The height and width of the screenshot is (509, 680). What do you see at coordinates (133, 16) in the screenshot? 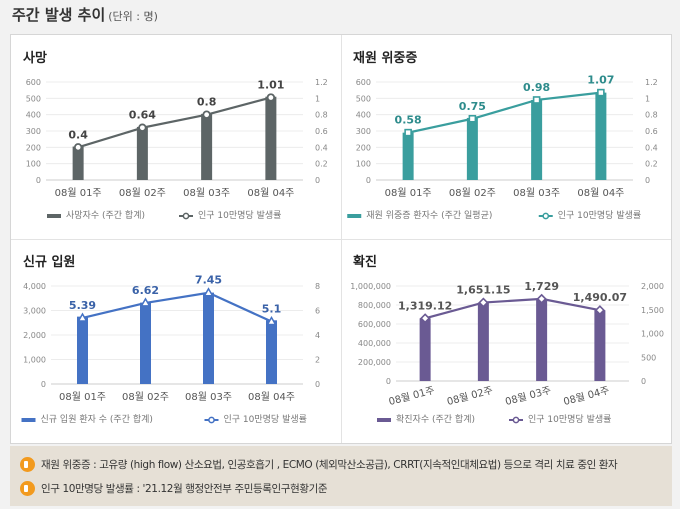
I see `unit-label: (단위 : 명)` at bounding box center [133, 16].